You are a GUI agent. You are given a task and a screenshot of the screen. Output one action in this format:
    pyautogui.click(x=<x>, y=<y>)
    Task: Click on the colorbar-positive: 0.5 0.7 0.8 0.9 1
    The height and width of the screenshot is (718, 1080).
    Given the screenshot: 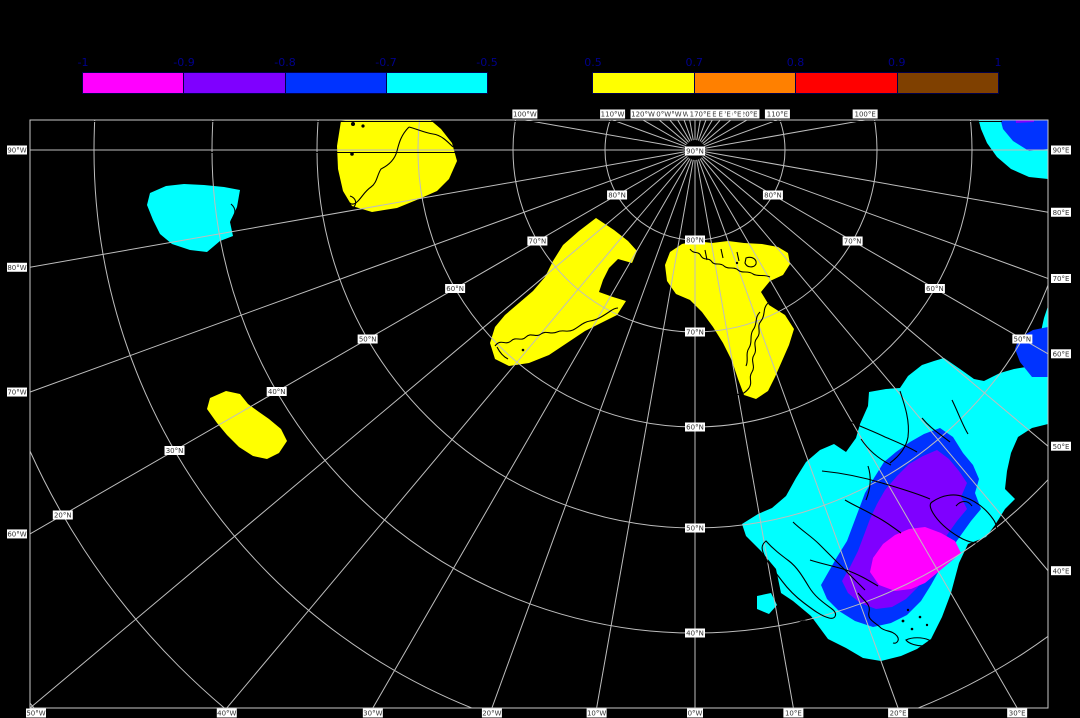 What is the action you would take?
    pyautogui.click(x=793, y=75)
    